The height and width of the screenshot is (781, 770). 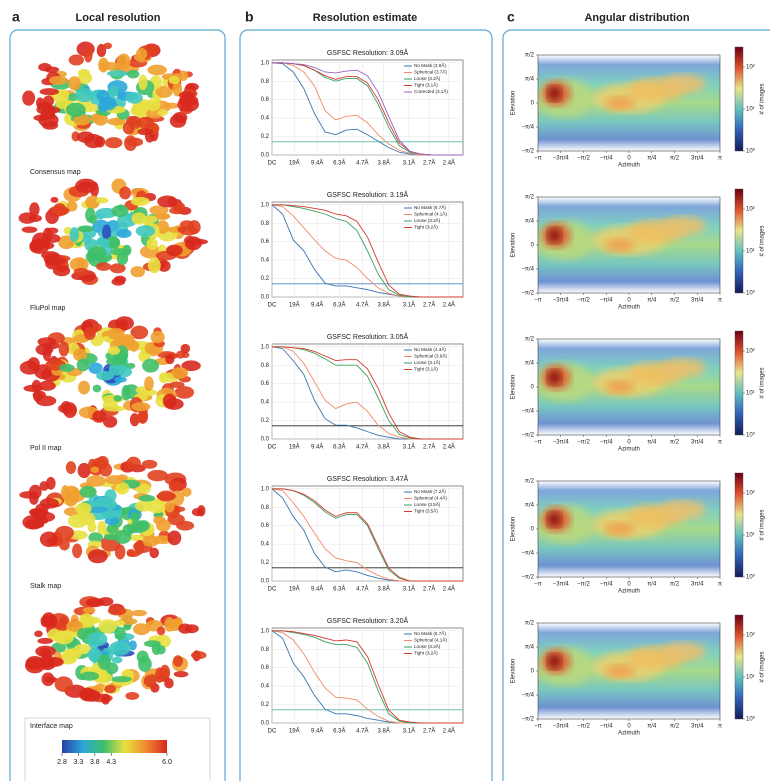 What do you see at coordinates (294, 163) in the screenshot?
I see `x-tick-label: 19Å` at bounding box center [294, 163].